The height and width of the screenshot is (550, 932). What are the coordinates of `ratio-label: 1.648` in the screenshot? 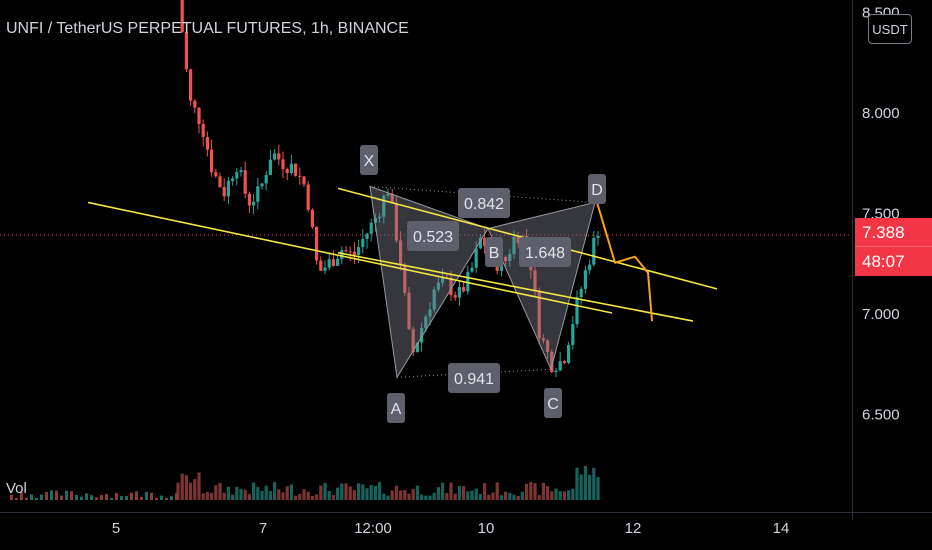 It's located at (545, 253).